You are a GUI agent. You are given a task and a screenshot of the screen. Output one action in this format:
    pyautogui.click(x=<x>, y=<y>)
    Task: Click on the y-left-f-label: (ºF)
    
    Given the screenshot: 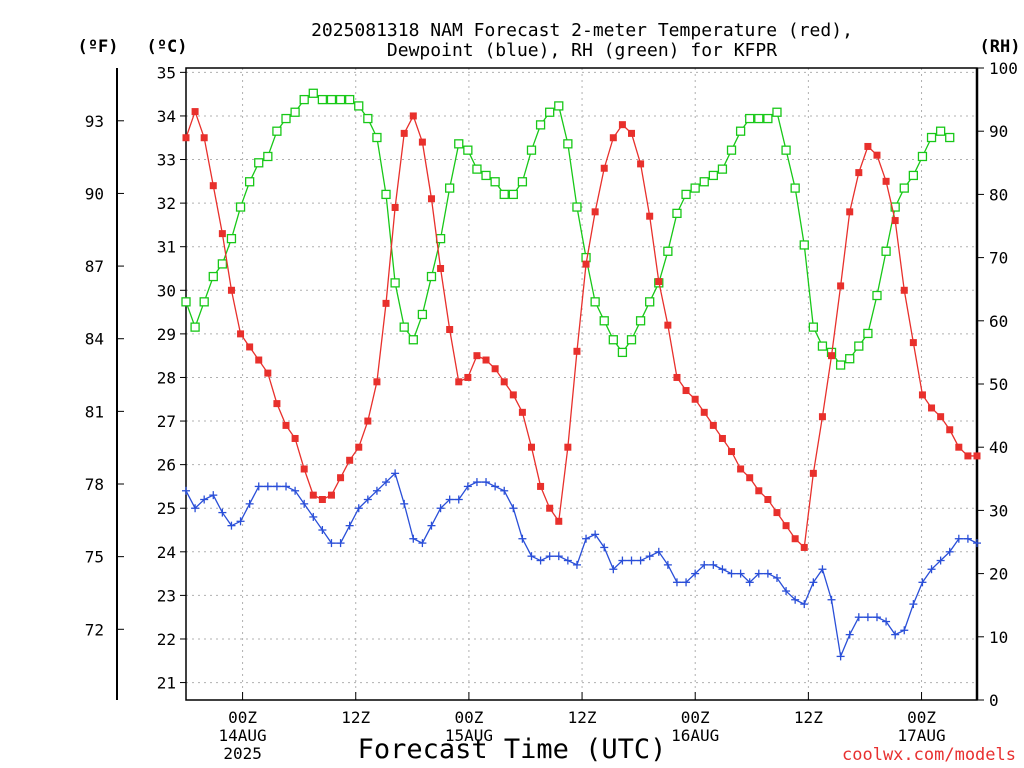 What is the action you would take?
    pyautogui.click(x=98, y=47)
    